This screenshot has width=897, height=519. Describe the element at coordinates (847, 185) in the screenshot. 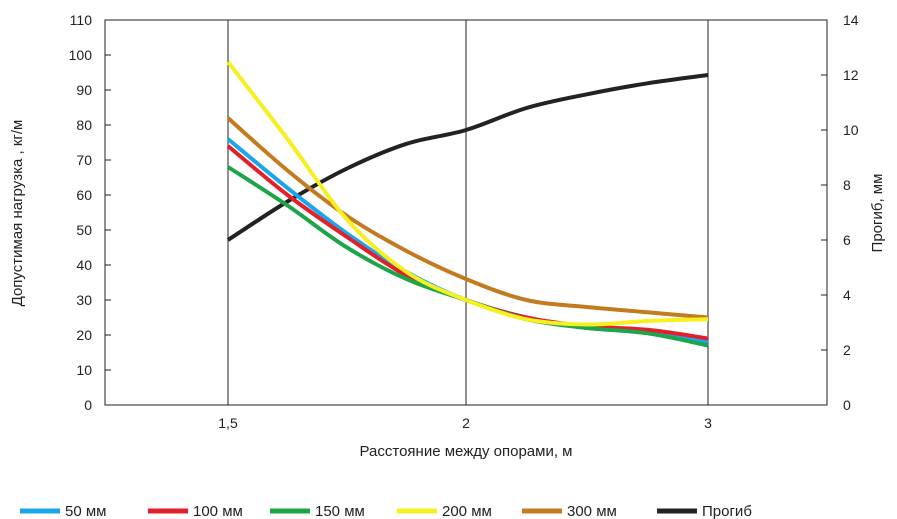

I see `y-right-tick-label-4: 8` at that location.